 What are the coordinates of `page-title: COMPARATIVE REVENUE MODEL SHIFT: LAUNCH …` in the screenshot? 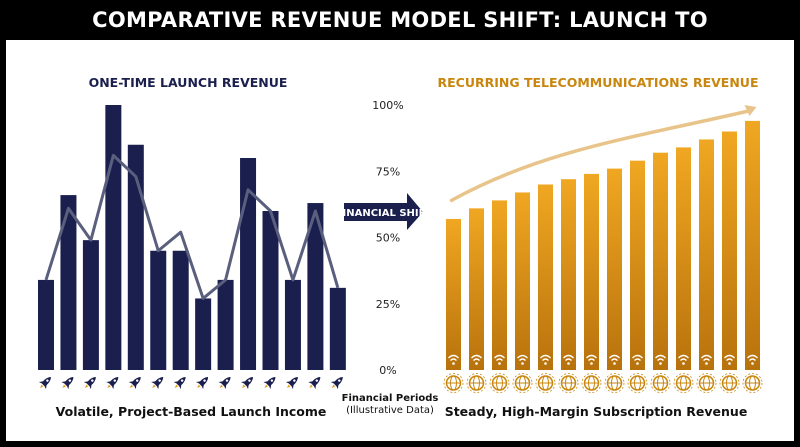 It's located at (400, 40).